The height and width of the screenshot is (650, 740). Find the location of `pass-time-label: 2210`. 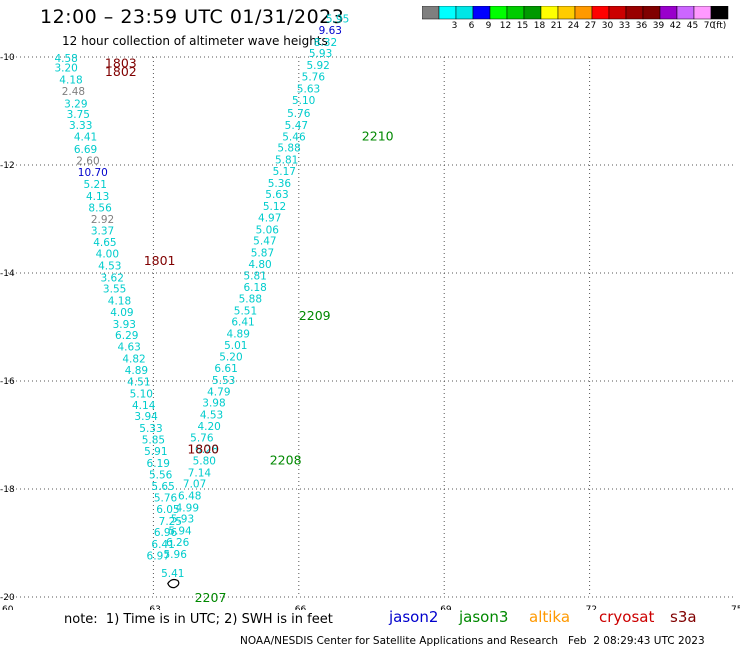

pass-time-label: 2210 is located at coordinates (378, 135).